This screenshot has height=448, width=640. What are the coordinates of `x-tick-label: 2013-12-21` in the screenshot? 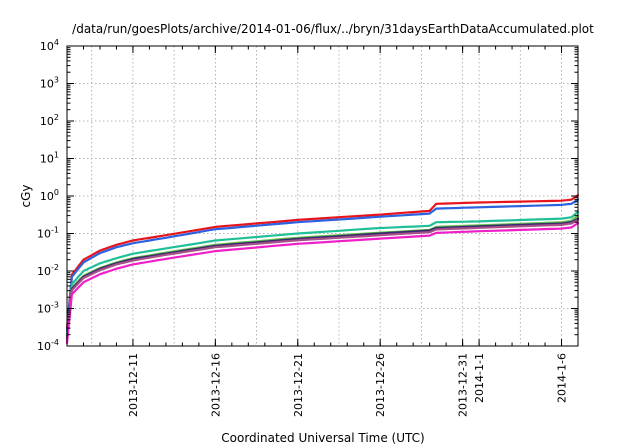 It's located at (298, 385).